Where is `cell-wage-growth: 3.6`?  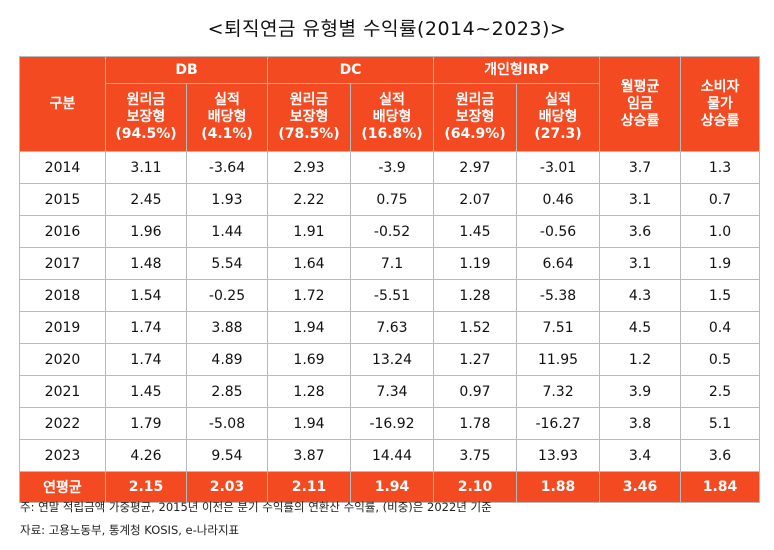
cell-wage-growth: 3.6 is located at coordinates (640, 231).